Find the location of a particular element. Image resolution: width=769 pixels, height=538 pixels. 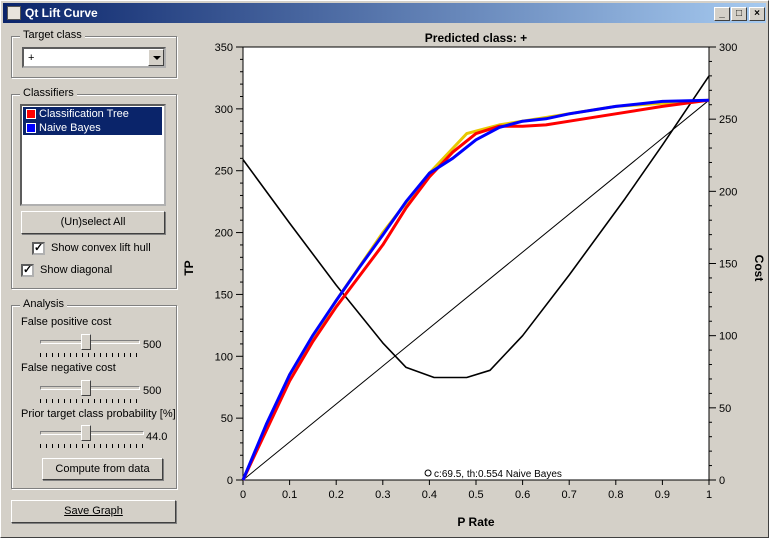

target-class-value: + is located at coordinates (31, 58).